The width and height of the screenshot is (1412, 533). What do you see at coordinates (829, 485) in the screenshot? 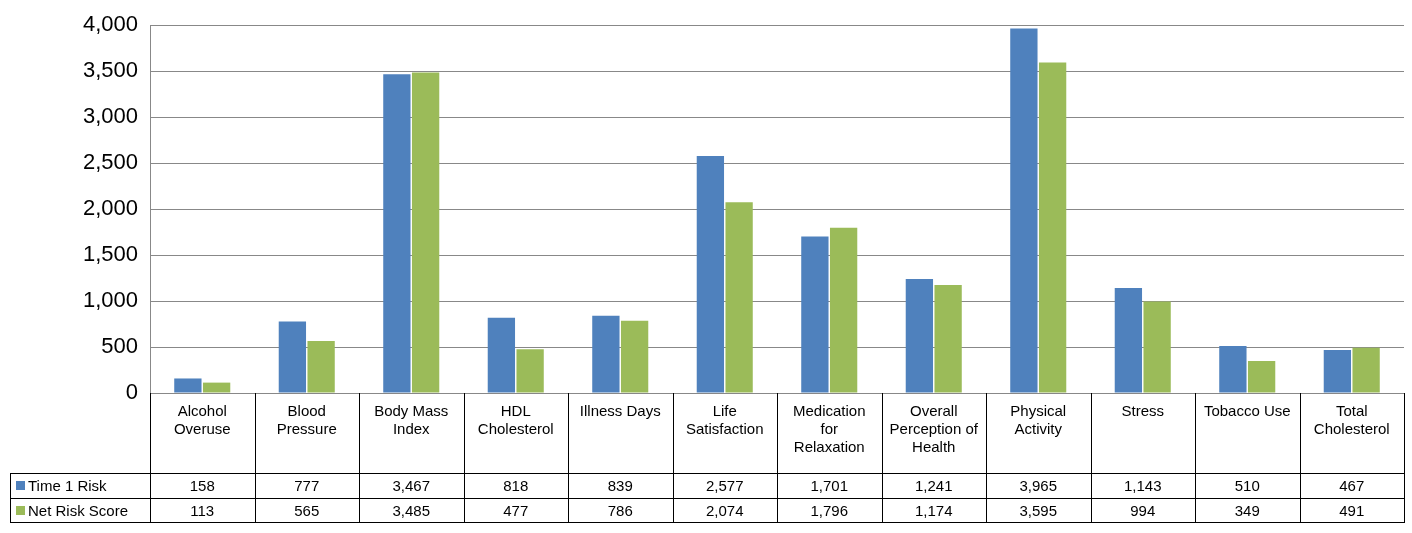
I see `data-label: 1,701` at bounding box center [829, 485].